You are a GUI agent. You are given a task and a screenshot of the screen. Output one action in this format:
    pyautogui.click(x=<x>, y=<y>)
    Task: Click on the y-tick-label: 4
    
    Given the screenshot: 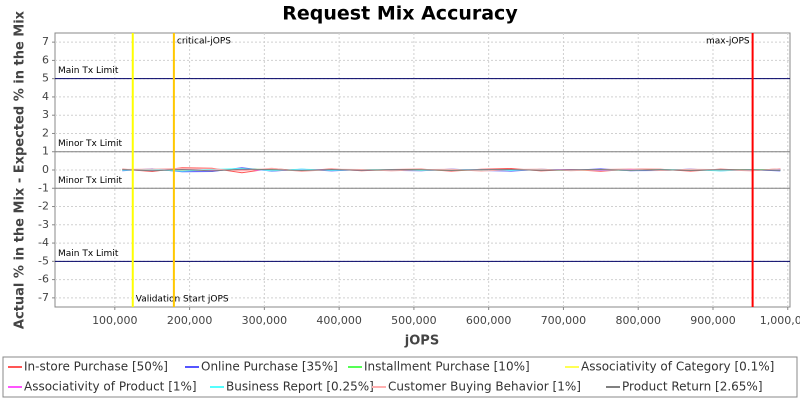 What is the action you would take?
    pyautogui.click(x=45, y=96)
    